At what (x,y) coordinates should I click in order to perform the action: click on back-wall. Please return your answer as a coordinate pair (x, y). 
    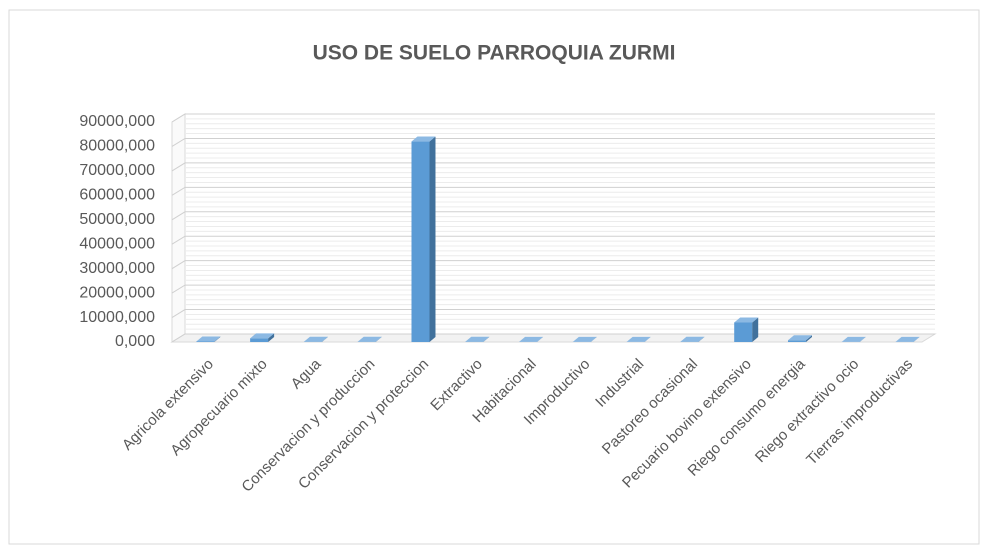
    Looking at the image, I should click on (178, 228).